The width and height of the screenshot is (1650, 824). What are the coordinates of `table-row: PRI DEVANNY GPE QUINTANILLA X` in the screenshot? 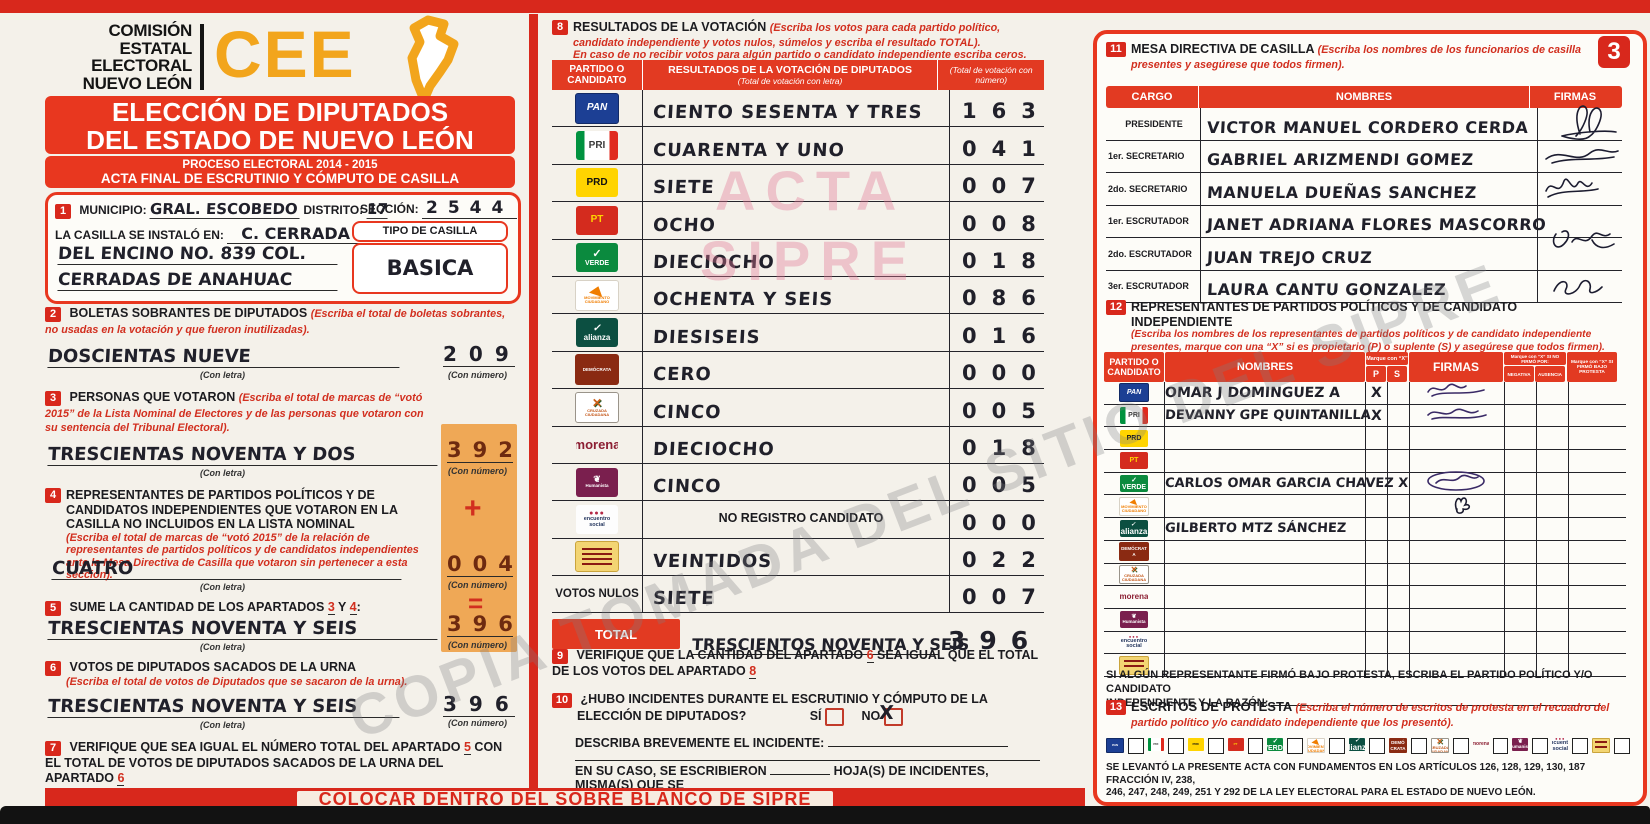 It's located at (1365, 415).